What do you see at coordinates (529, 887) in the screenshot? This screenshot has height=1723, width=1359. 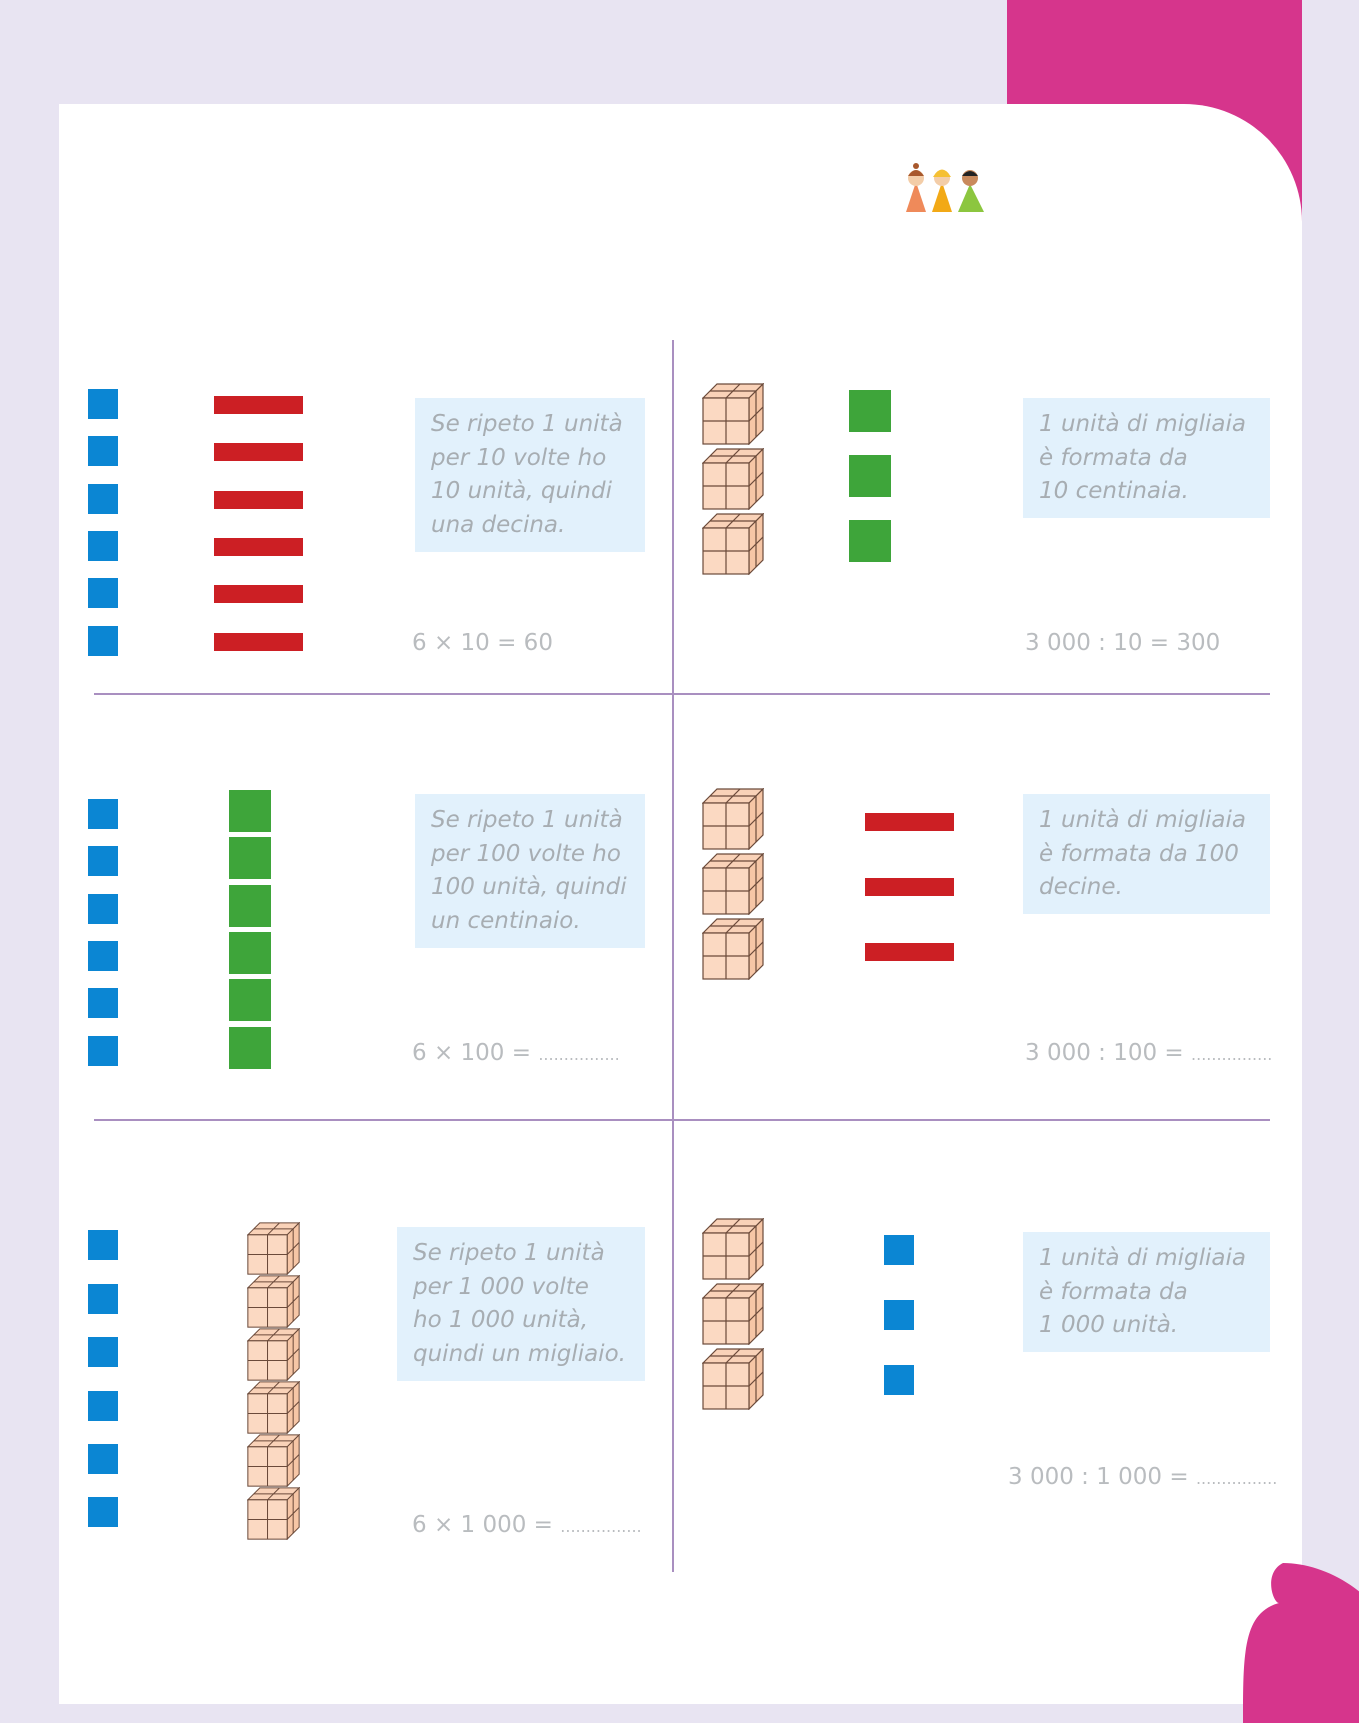 I see `note-line: 100 unità, quindi` at bounding box center [529, 887].